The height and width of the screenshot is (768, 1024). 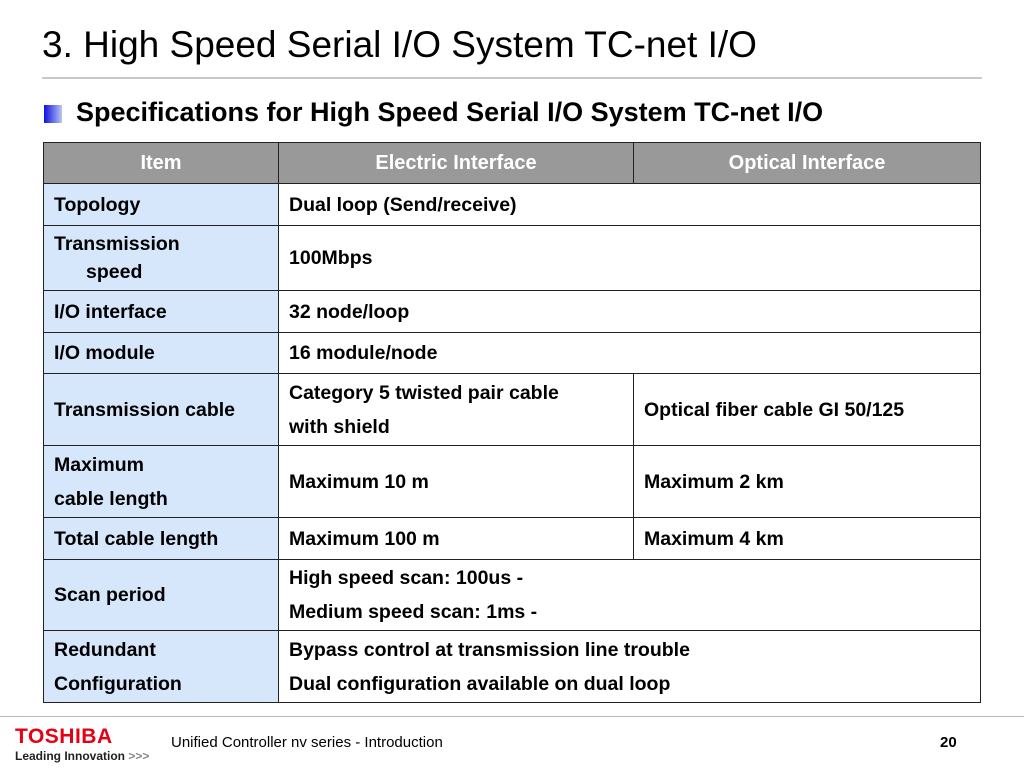 What do you see at coordinates (97, 204) in the screenshot?
I see `cell-line: Topology` at bounding box center [97, 204].